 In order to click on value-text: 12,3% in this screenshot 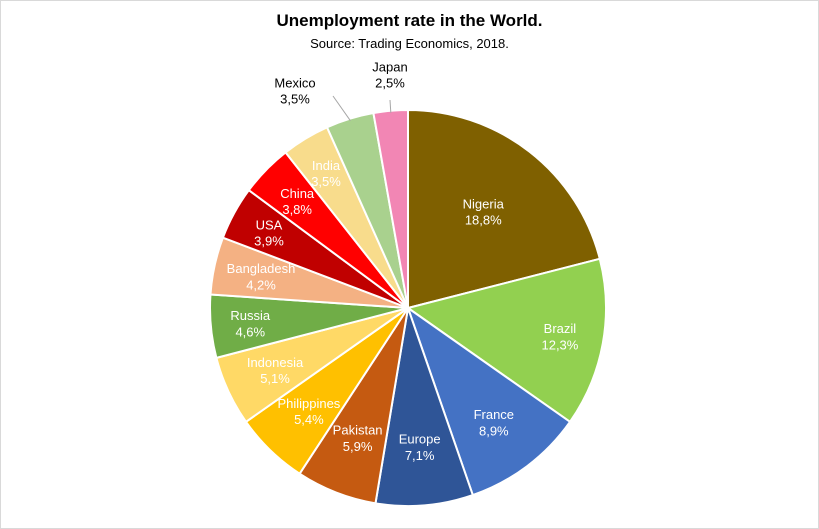, I will do `click(559, 344)`.